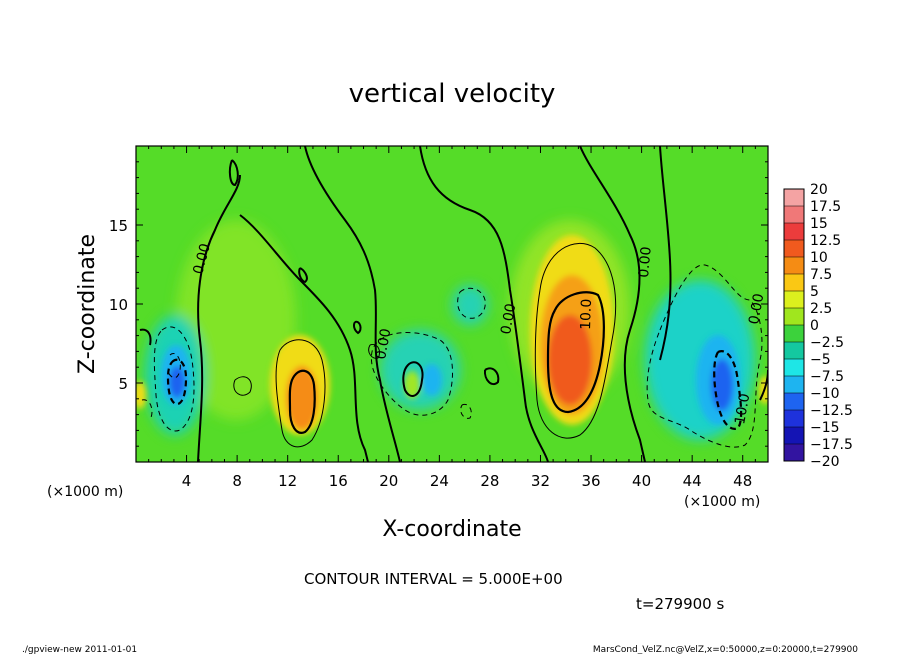  Describe the element at coordinates (722, 502) in the screenshot. I see `x-unit-label-right: (×1000 m)` at that location.